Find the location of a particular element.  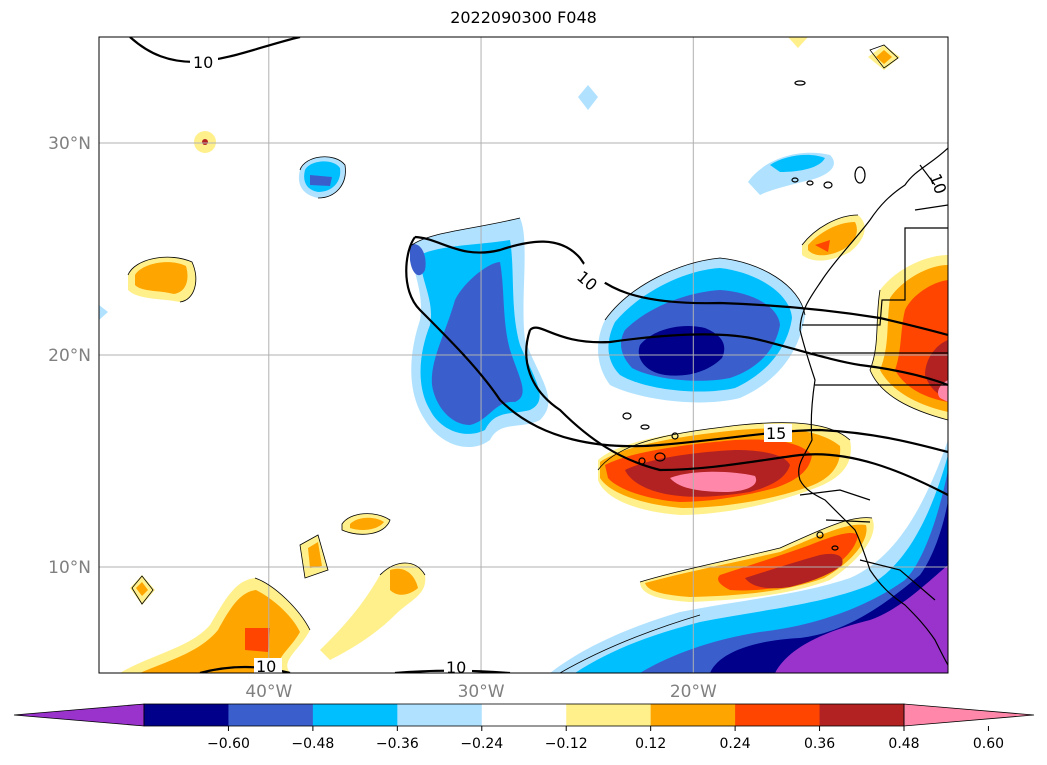

colorbar-tick-label: 0.24 is located at coordinates (735, 744).